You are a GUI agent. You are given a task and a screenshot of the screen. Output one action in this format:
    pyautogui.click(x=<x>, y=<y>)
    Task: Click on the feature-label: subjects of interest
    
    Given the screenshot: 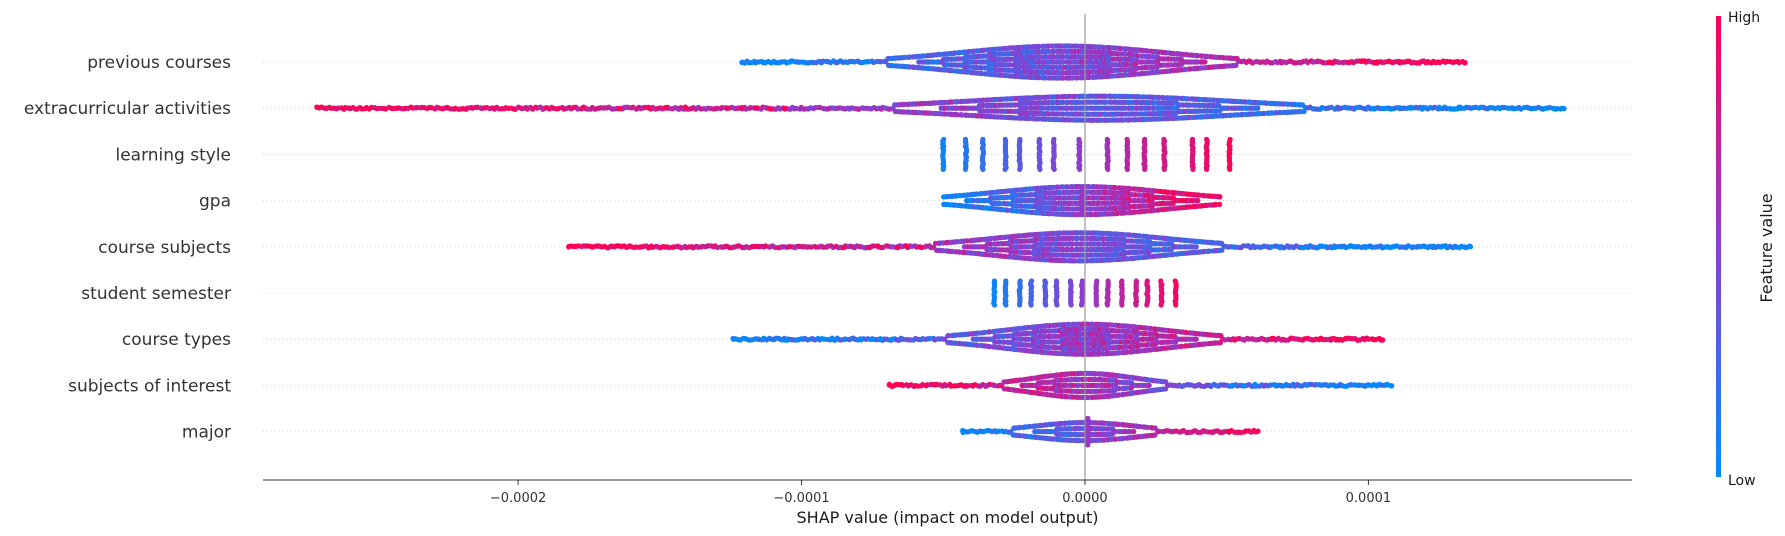 What is the action you would take?
    pyautogui.click(x=149, y=386)
    